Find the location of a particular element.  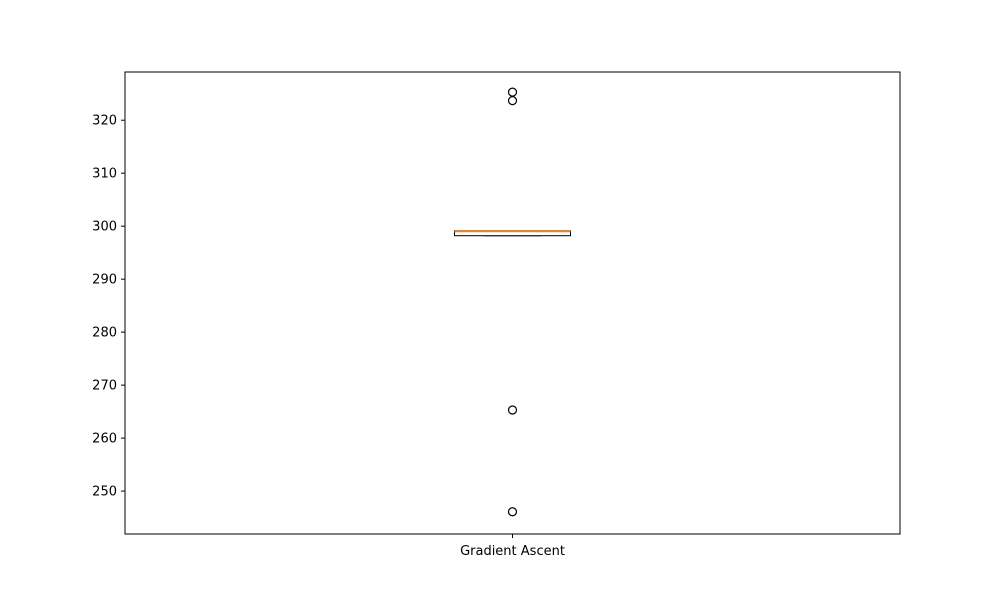

y-tick-label: 260 is located at coordinates (104, 439).